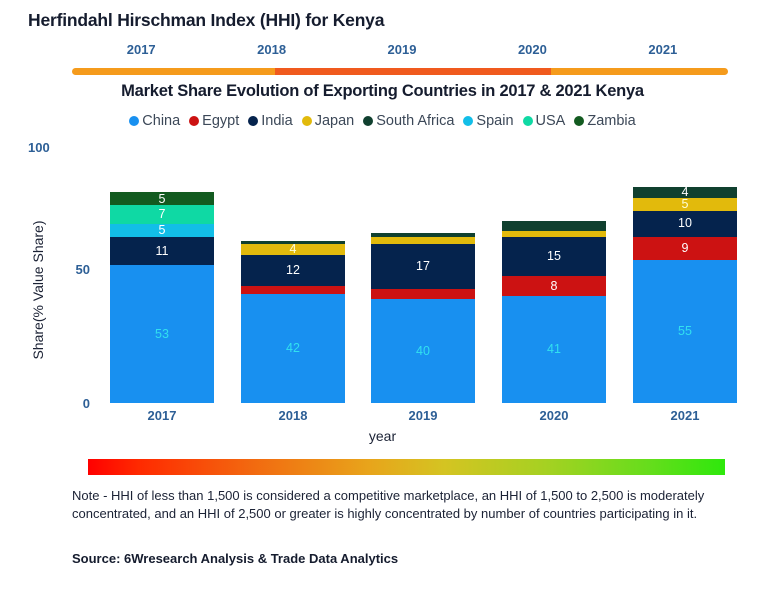 Image resolution: width=765 pixels, height=600 pixels. I want to click on bar-segment-india: 10, so click(685, 223).